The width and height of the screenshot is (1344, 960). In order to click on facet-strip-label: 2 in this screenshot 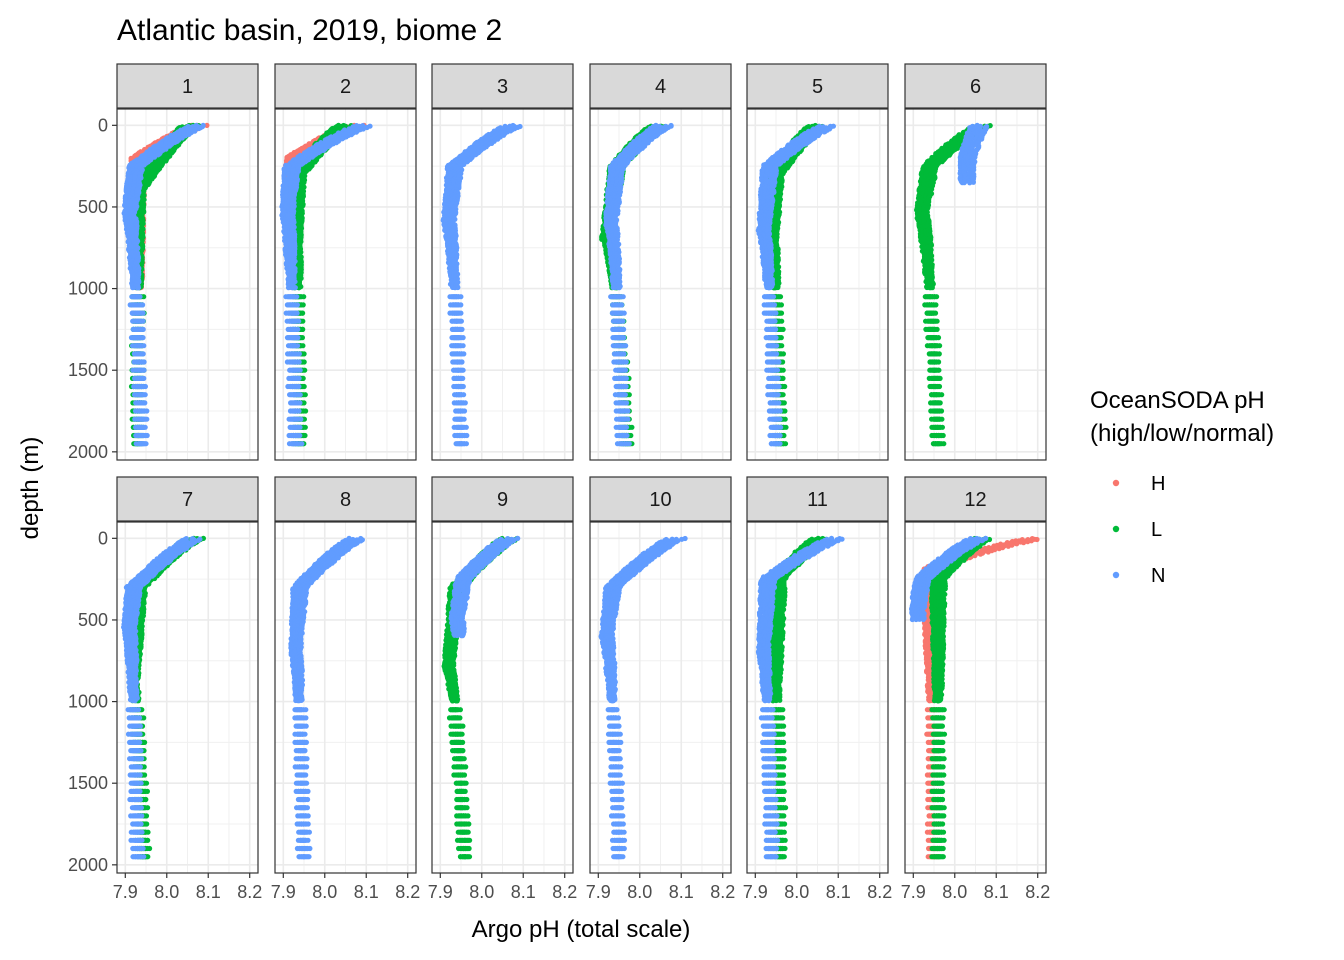, I will do `click(345, 87)`.